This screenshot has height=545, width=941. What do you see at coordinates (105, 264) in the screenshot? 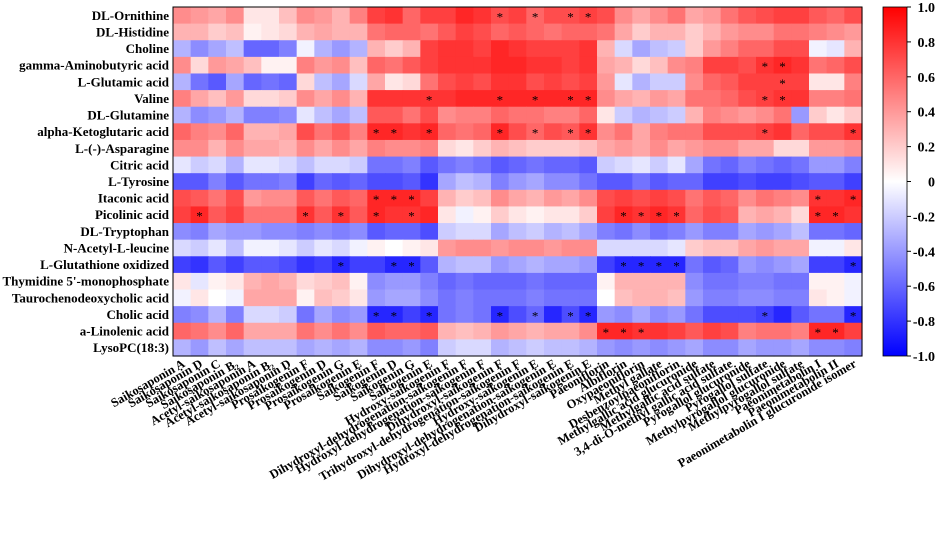
I see `row-label: L-Glutathione oxidized` at bounding box center [105, 264].